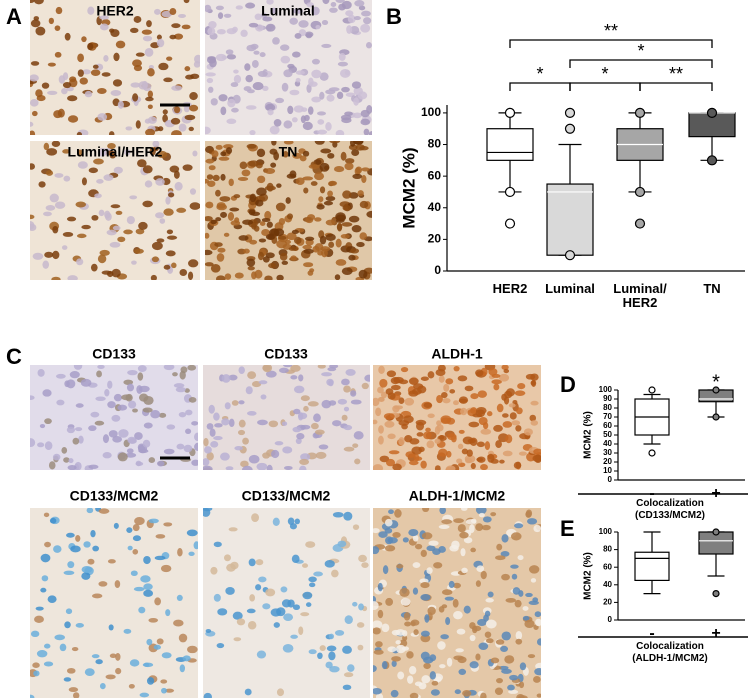  What do you see at coordinates (510, 144) in the screenshot?
I see `box` at bounding box center [510, 144].